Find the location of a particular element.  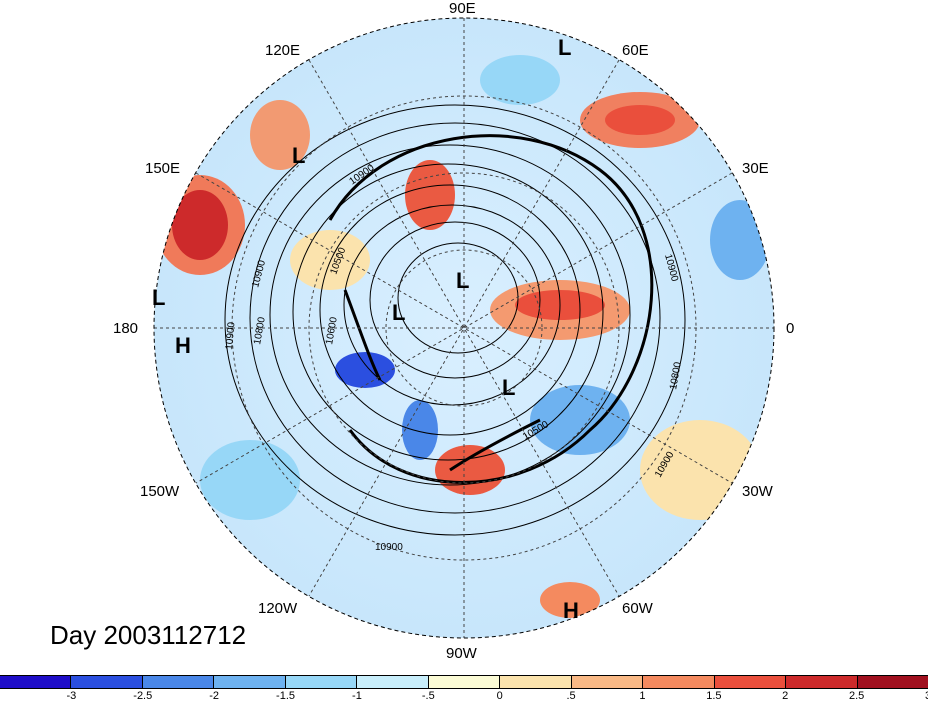

colorbar-tick-label: 1.5 is located at coordinates (714, 696).